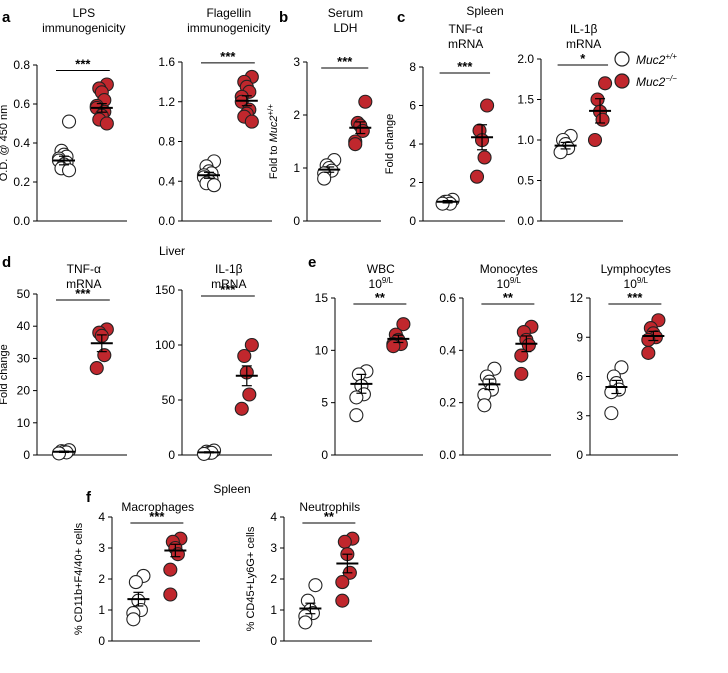  I want to click on chart-e3-ytick-label-2: 6, so click(579, 377).